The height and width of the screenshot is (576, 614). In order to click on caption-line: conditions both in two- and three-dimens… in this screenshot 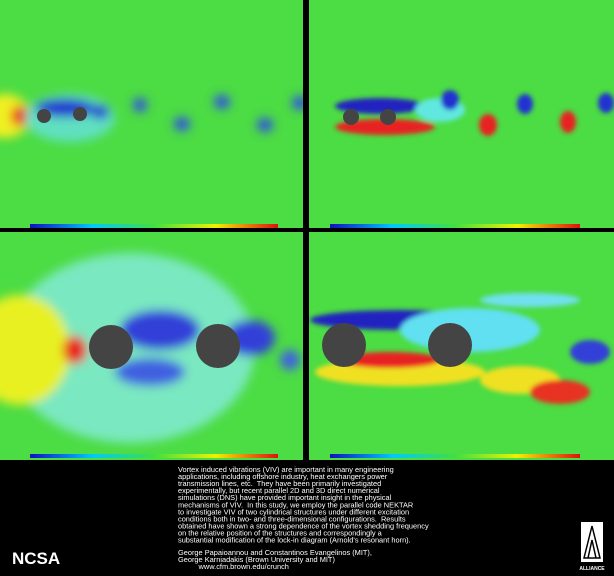, I will do `click(292, 518)`.